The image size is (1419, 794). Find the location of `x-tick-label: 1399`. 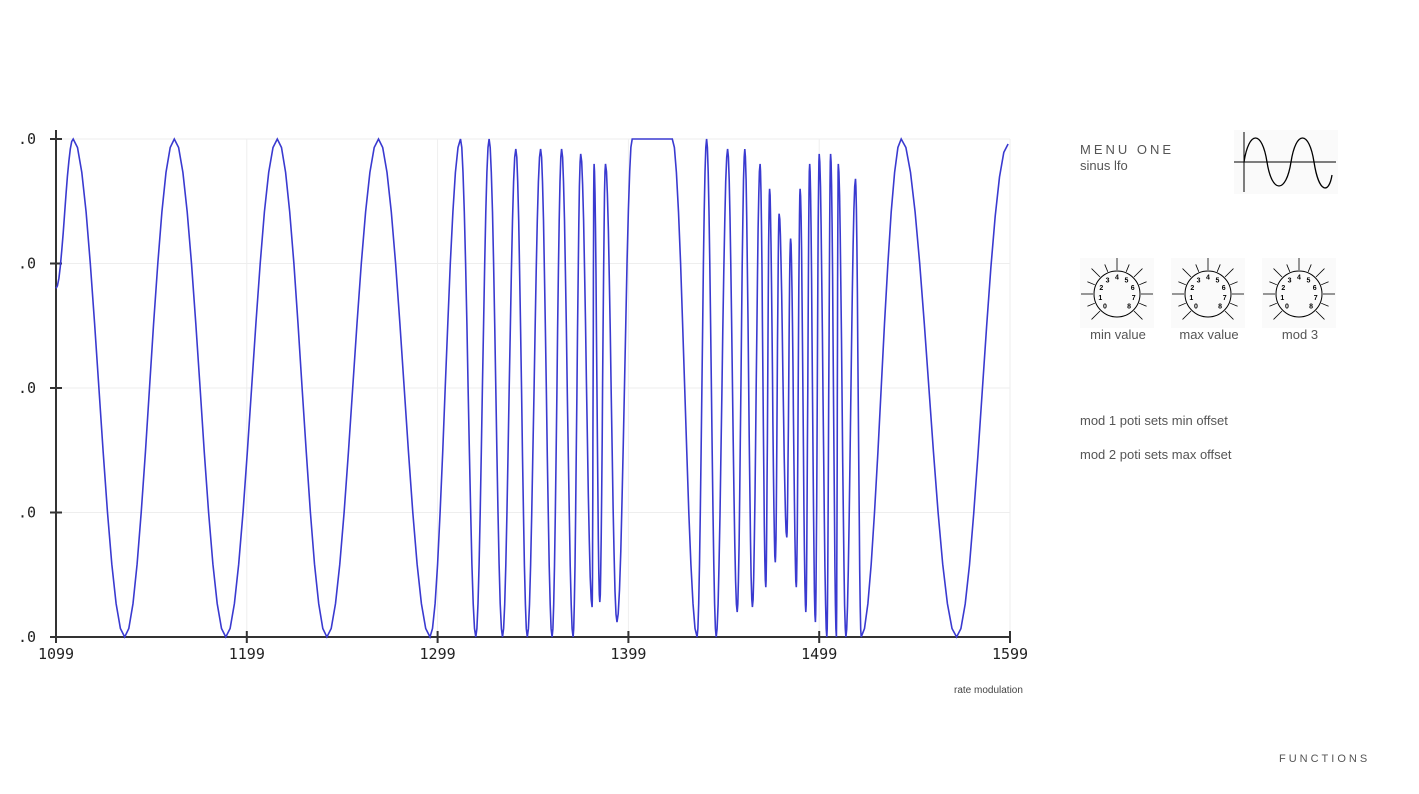

x-tick-label: 1399 is located at coordinates (628, 654).